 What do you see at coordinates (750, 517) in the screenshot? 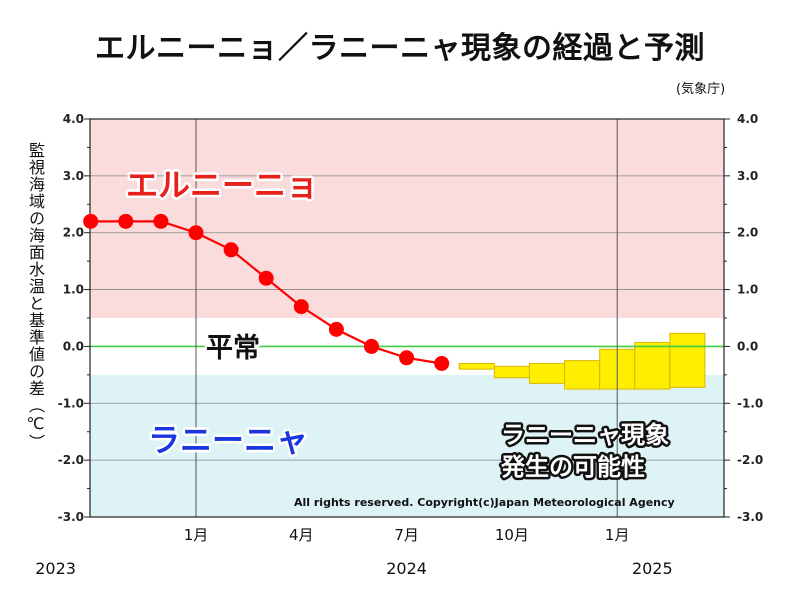
I see `y-tick-label-right: -3.0` at bounding box center [750, 517].